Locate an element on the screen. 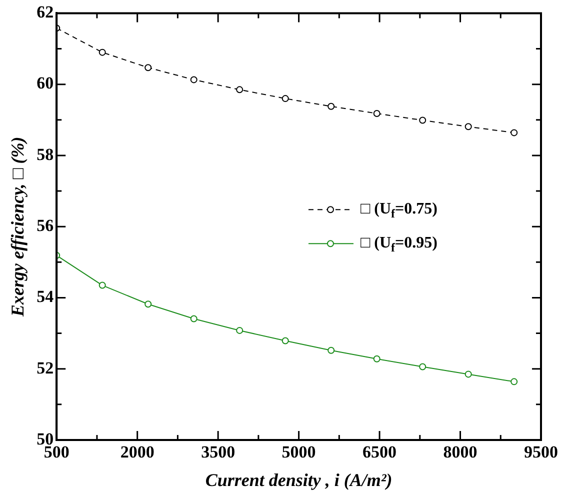  x-axis-title: Current density , i (A/m²) is located at coordinates (298, 480).